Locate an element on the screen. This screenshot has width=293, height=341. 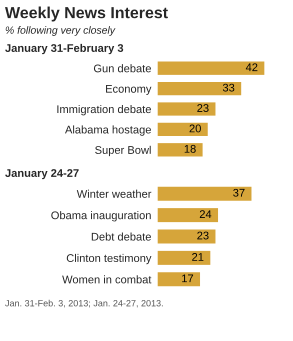
y-tick-label: Winter weather is located at coordinates (114, 194).